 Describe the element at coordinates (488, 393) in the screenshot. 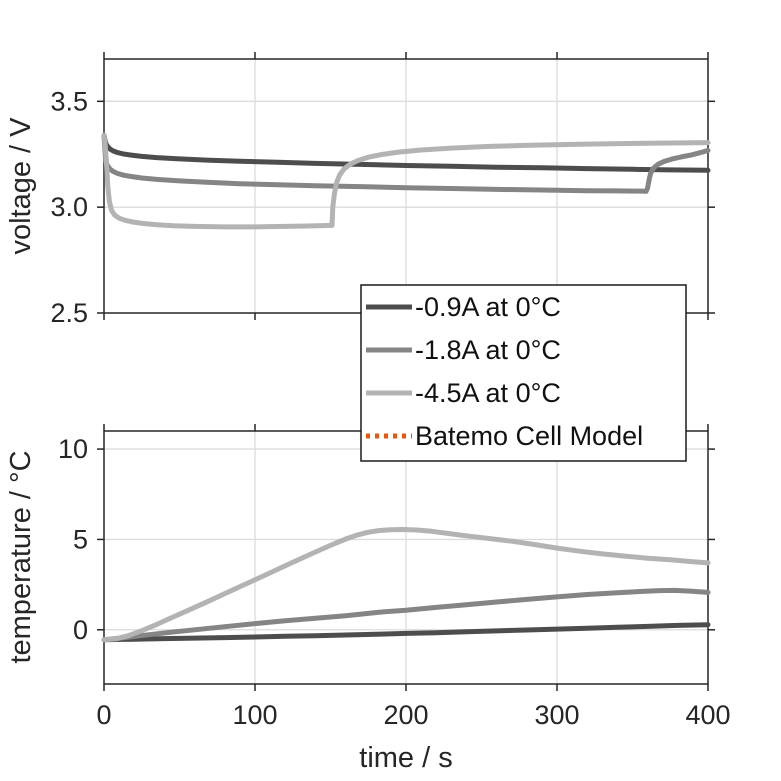

I see `legend-label-4.5A: -4.5A at 0°C` at that location.